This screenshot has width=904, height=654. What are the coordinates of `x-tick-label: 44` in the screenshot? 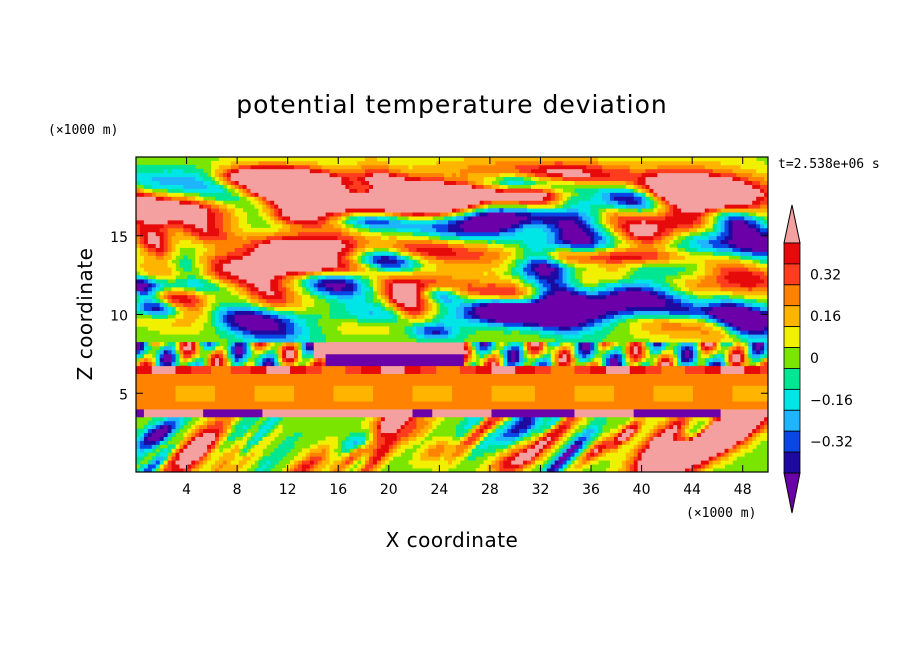 It's located at (692, 490).